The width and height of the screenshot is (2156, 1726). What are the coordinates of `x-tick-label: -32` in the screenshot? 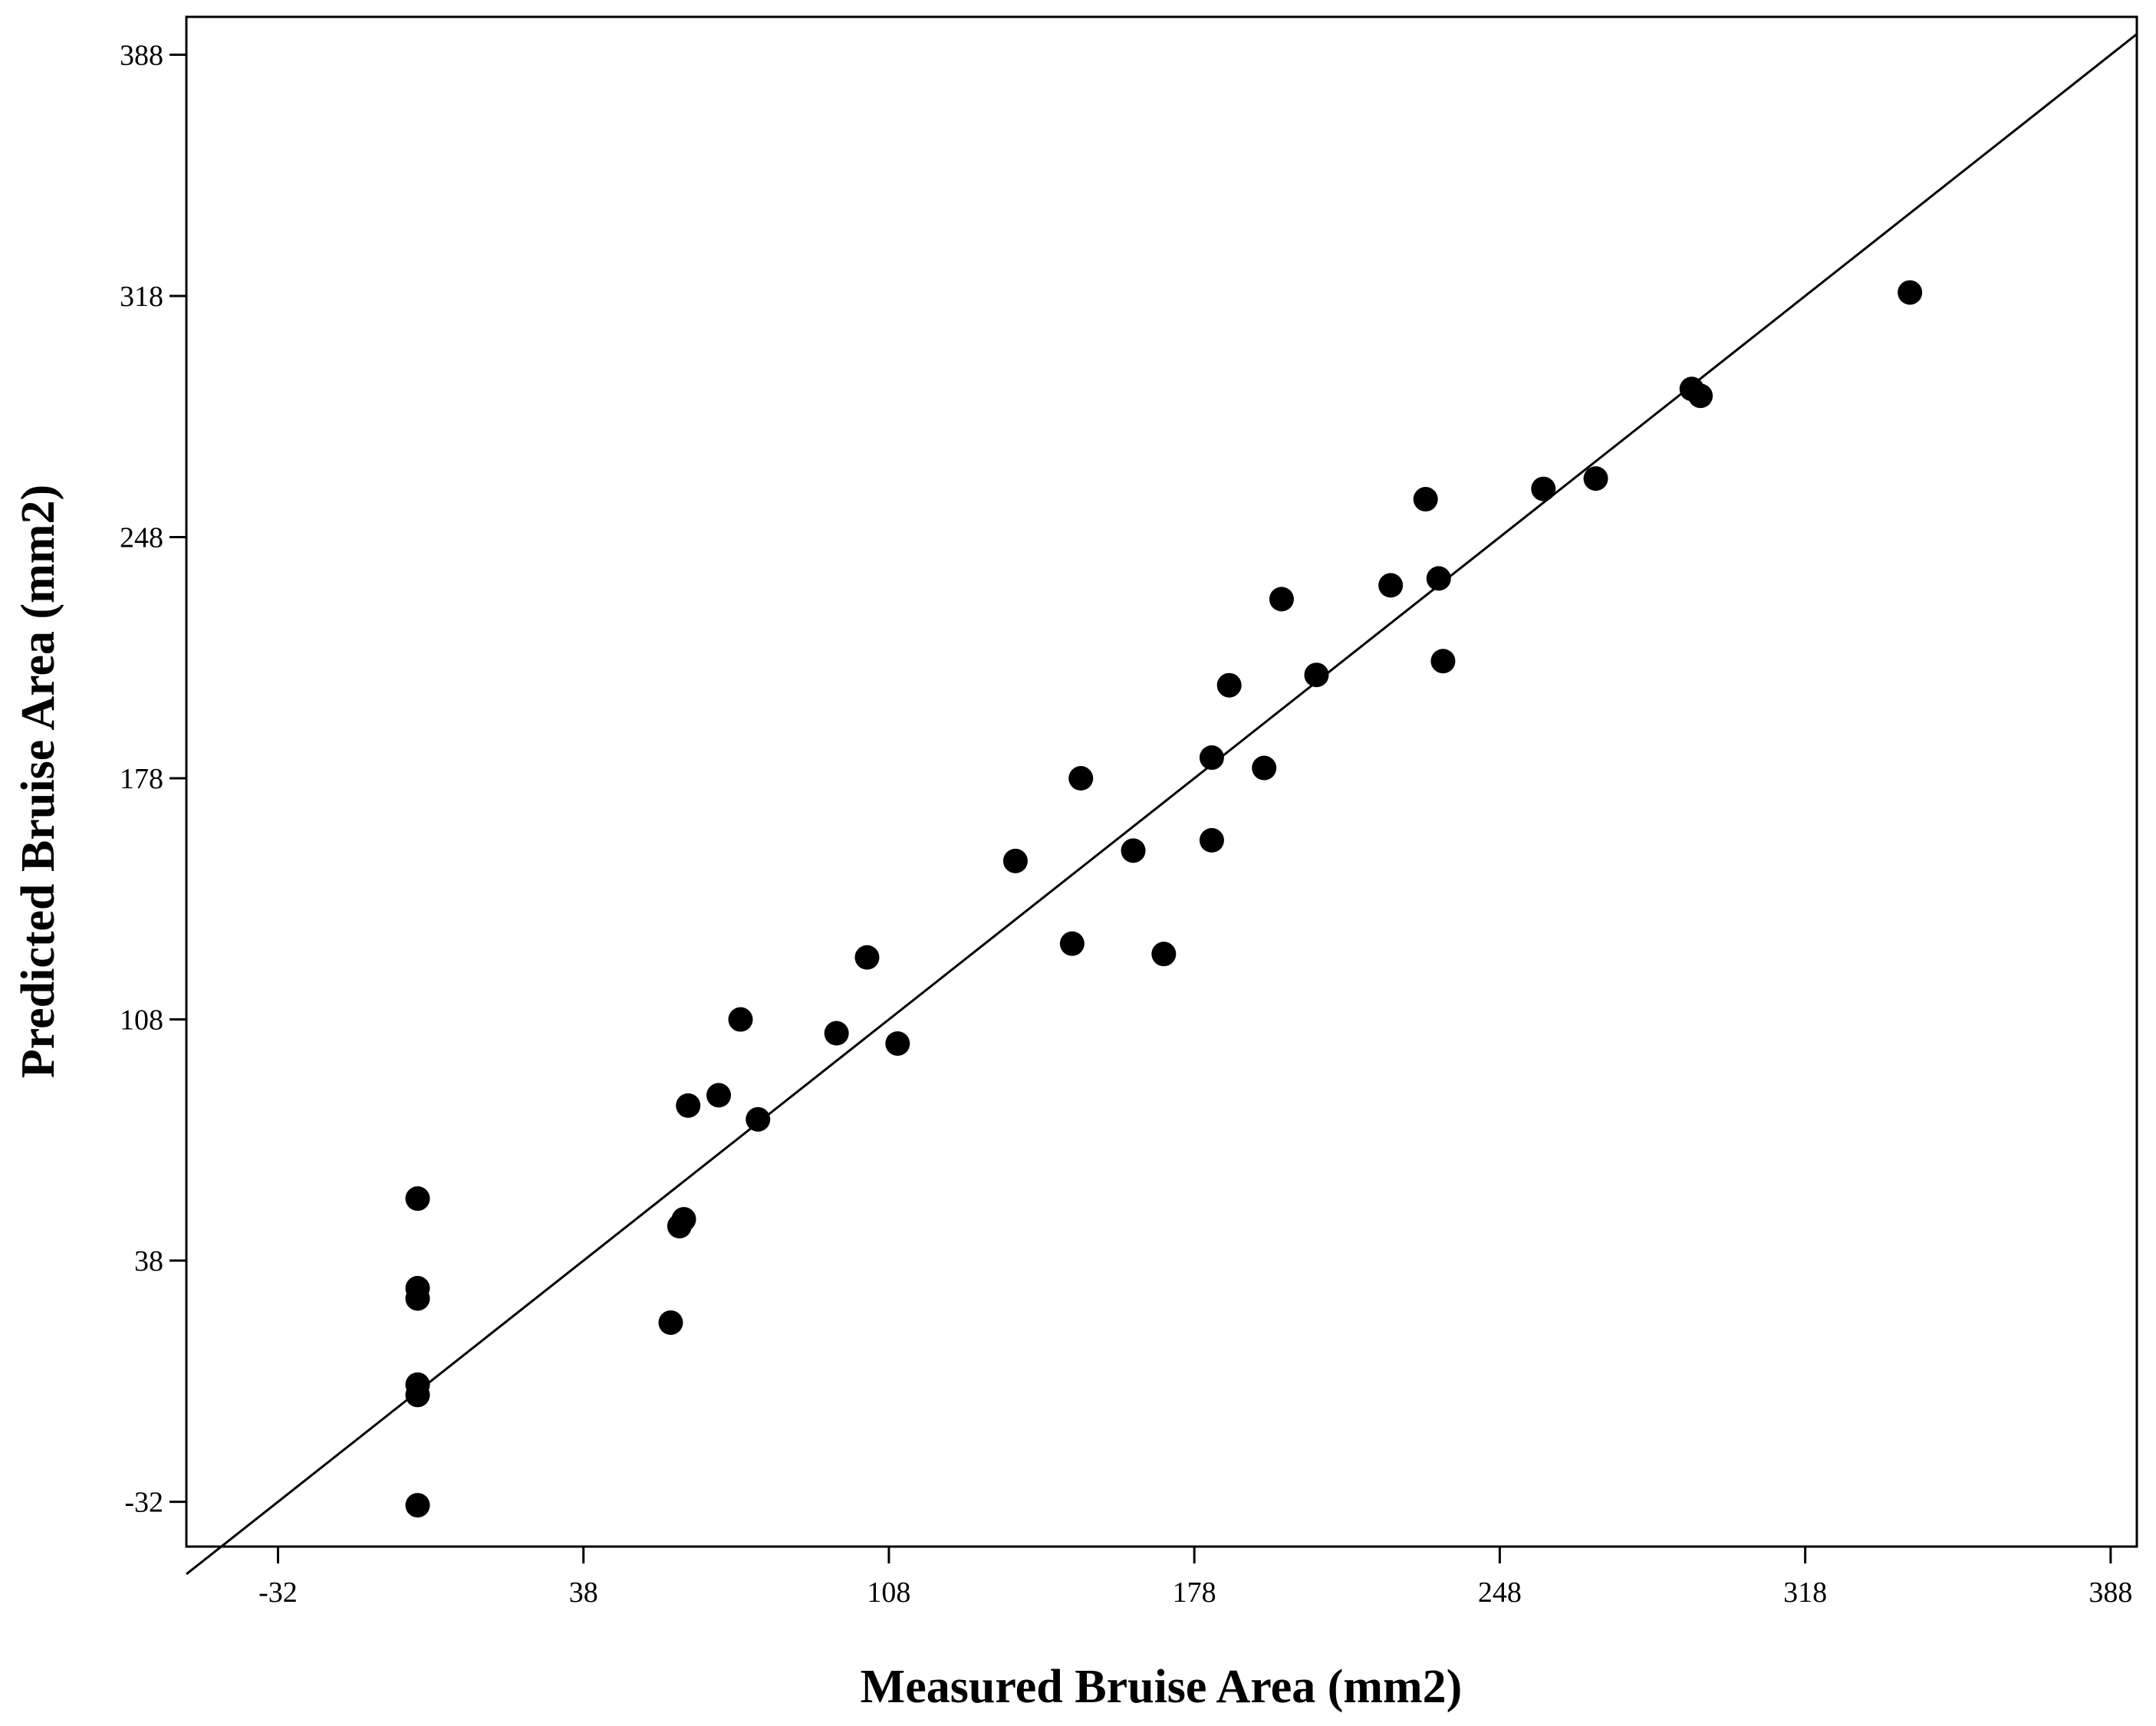 It's located at (278, 1592).